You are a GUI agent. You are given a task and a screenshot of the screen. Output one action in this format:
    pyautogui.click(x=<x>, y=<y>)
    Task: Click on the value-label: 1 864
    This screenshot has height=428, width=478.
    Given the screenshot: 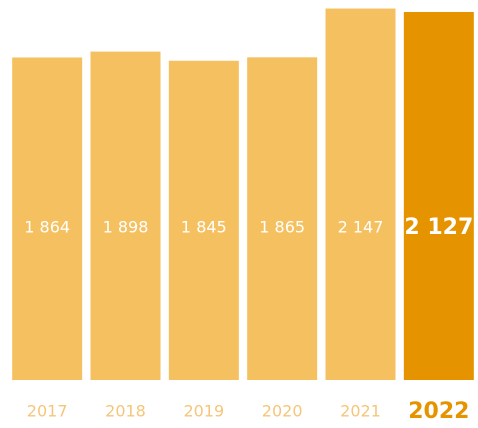 What is the action you would take?
    pyautogui.click(x=47, y=227)
    